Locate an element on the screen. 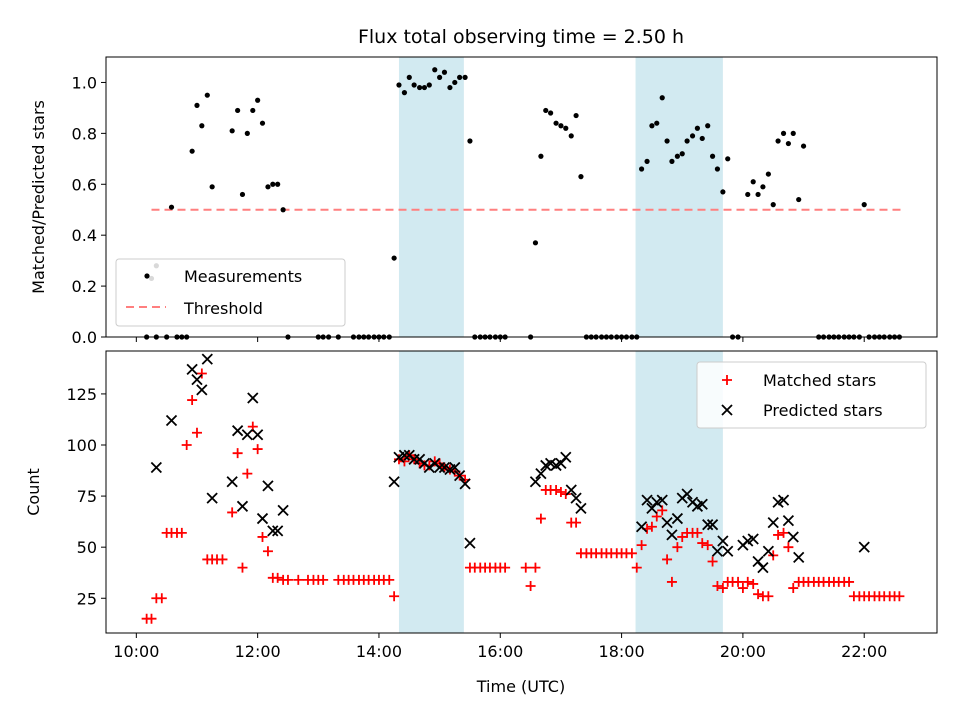 The width and height of the screenshot is (960, 720). y-tick-label: 0.6 is located at coordinates (84, 184).